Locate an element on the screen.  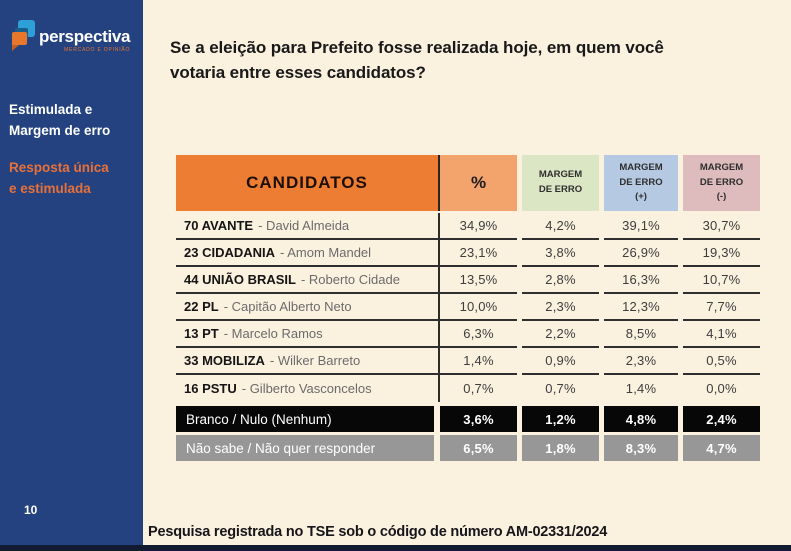
margin-minus-cell: 2,4% is located at coordinates (721, 419).